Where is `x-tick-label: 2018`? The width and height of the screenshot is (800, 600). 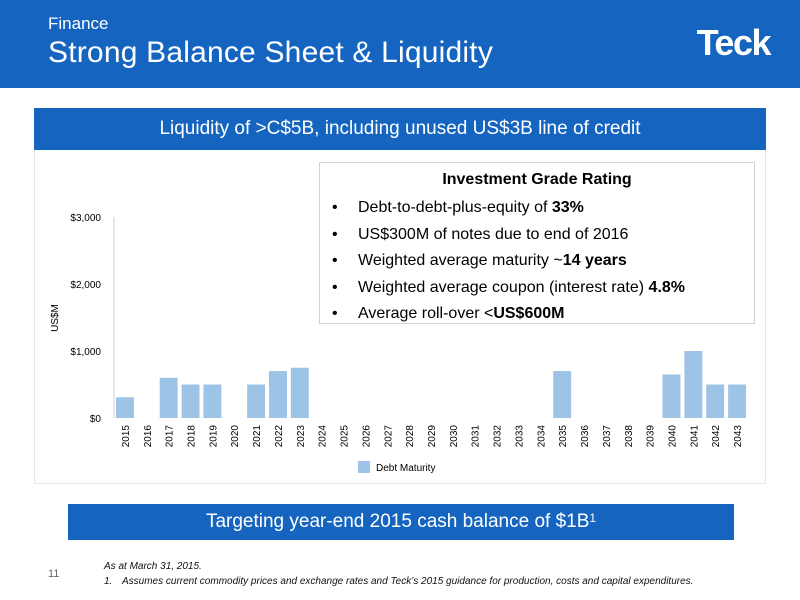
x-tick-label: 2018 is located at coordinates (192, 436).